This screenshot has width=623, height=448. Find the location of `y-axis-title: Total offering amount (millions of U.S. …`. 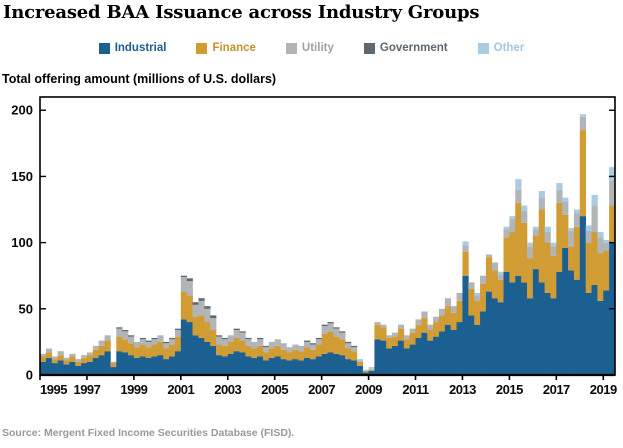

y-axis-title: Total offering amount (millions of U.S. … is located at coordinates (139, 79).